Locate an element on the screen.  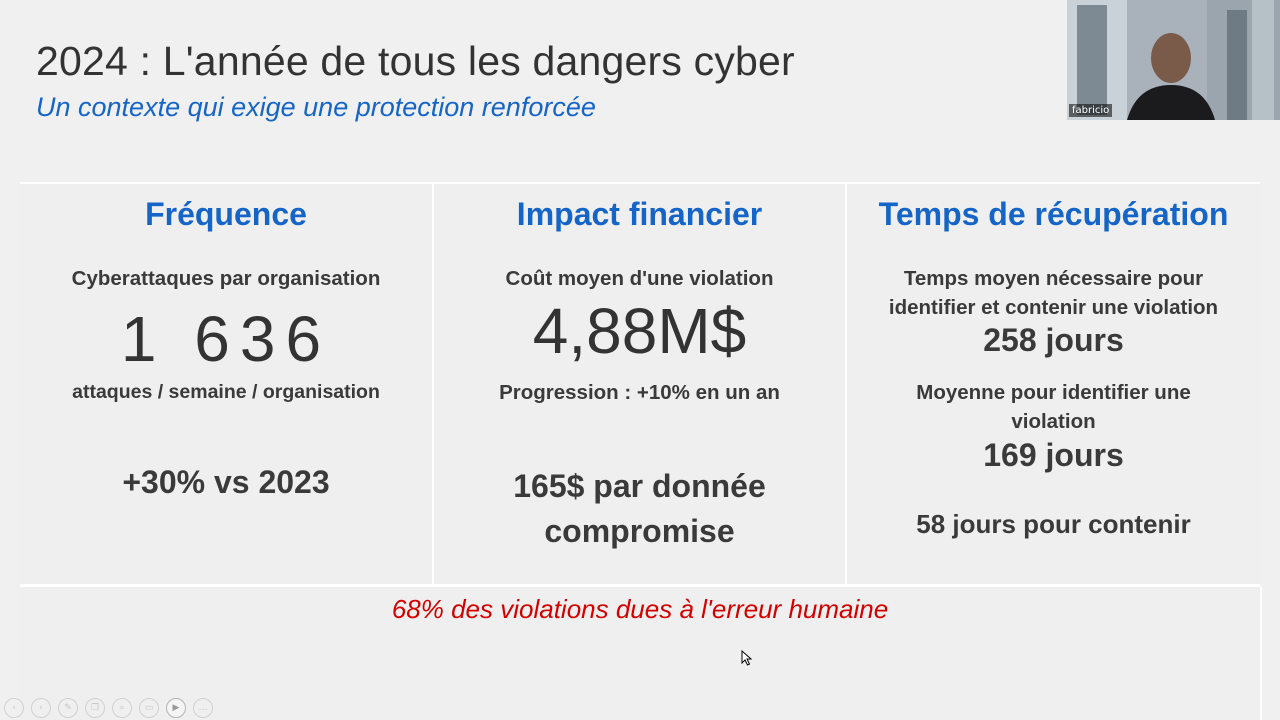
financial-per-record-line2: compromise is located at coordinates (639, 531).